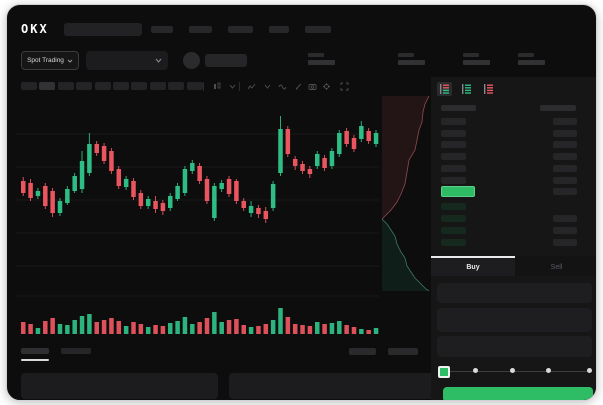 This screenshot has height=405, width=603. I want to click on bottom-panel-left, so click(119, 386).